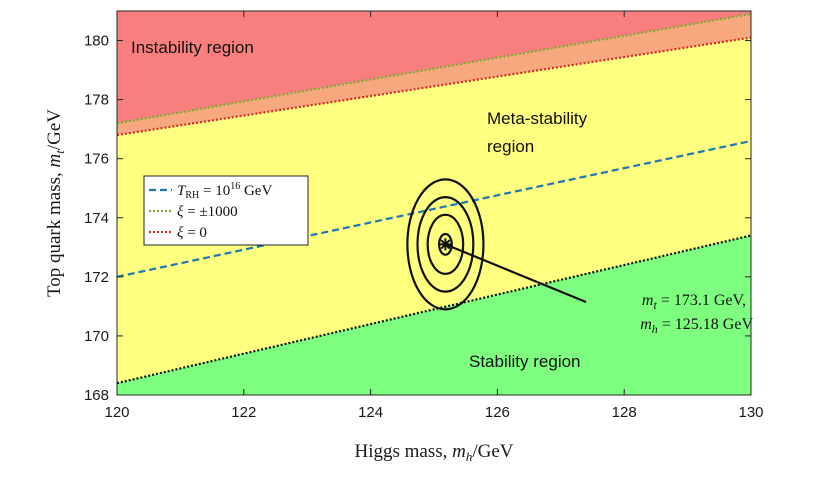  I want to click on instability-region-label: Instability region, so click(192, 47).